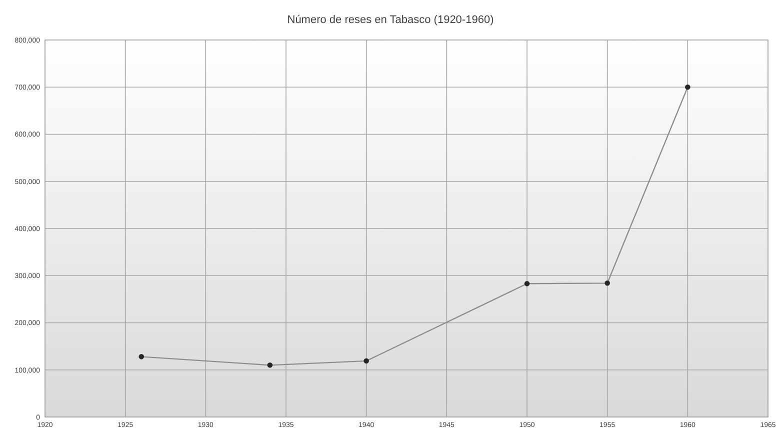 Image resolution: width=781 pixels, height=434 pixels. I want to click on chart-title: Número de reses en Tabasco (1920-1960), so click(390, 20).